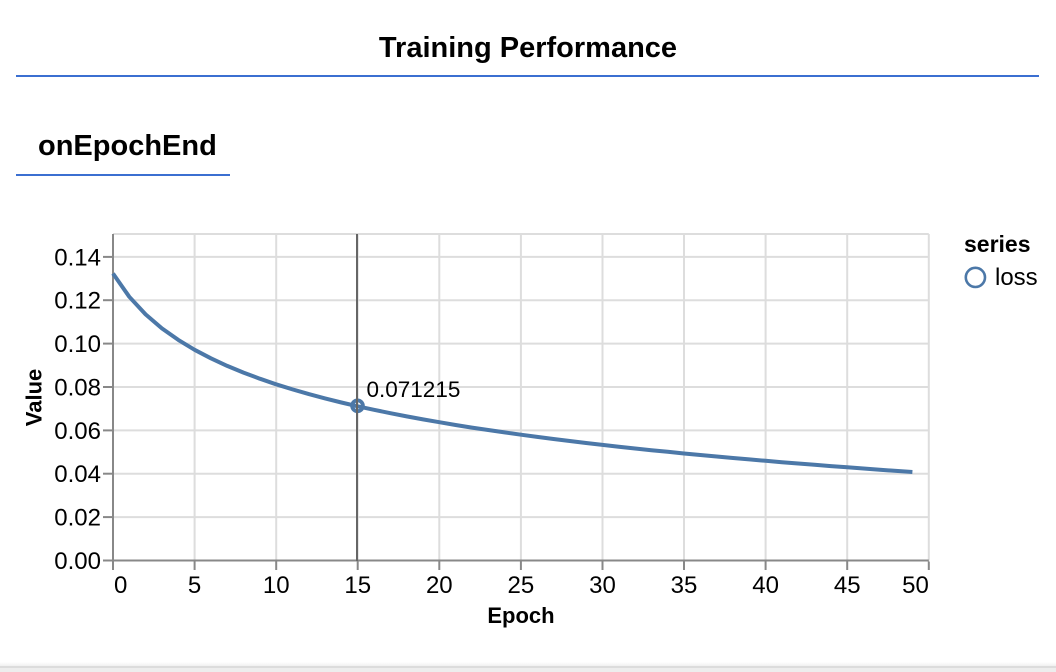  I want to click on svg-text: 5, so click(194, 585).